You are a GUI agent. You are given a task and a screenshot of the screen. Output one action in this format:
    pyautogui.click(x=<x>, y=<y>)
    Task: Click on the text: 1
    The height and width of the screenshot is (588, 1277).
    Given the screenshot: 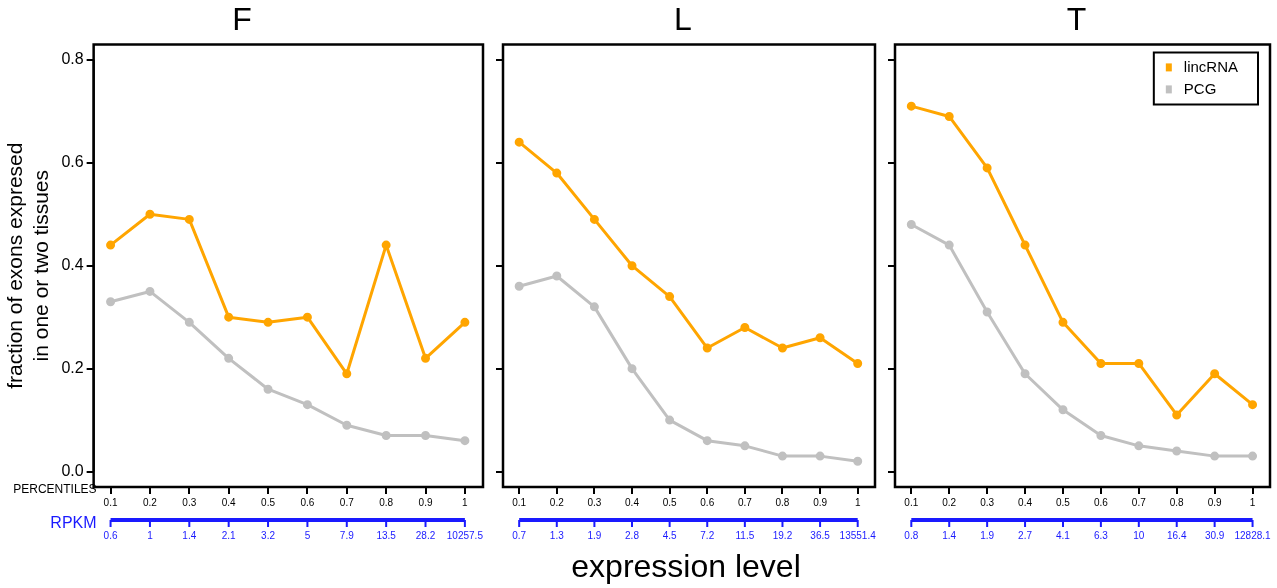 What is the action you would take?
    pyautogui.click(x=150, y=535)
    